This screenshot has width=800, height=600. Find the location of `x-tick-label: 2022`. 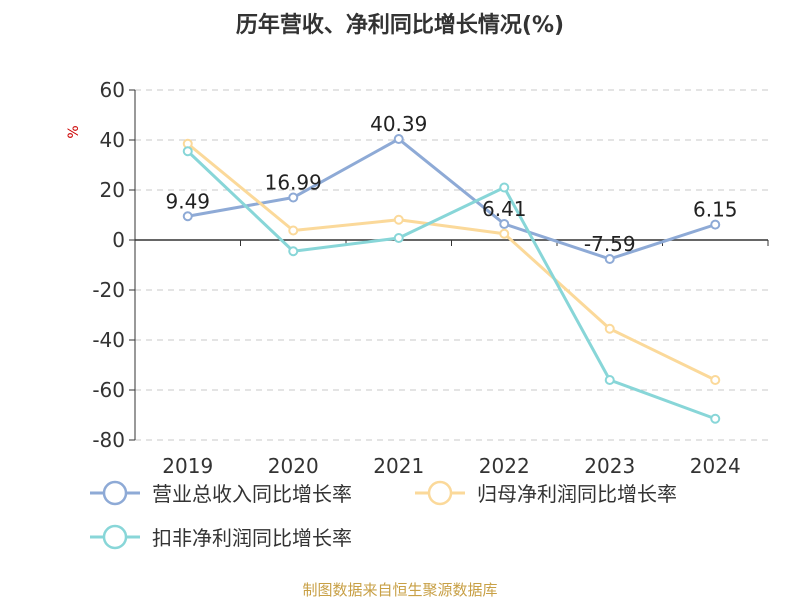

x-tick-label: 2022 is located at coordinates (504, 466).